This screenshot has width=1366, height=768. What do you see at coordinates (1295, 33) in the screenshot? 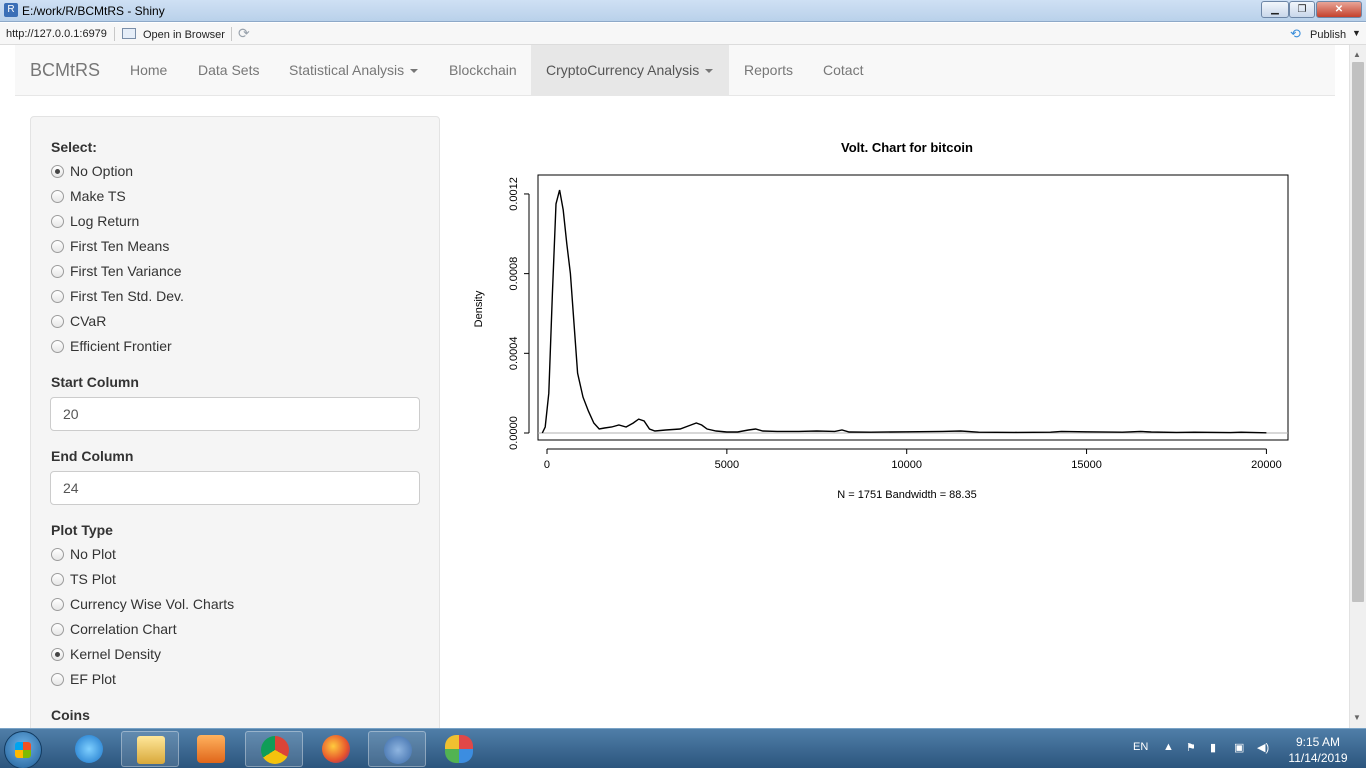
I see `publish-icon: ⟲` at bounding box center [1295, 33].